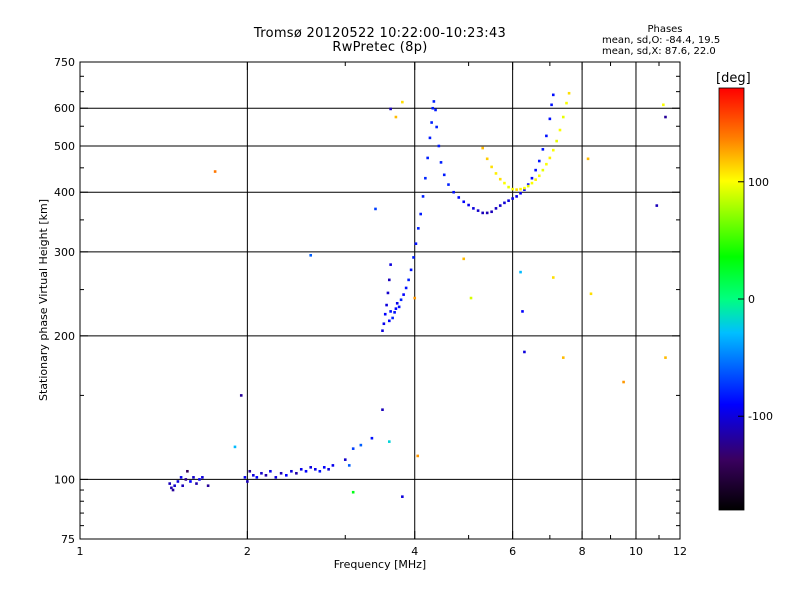 Image resolution: width=800 pixels, height=600 pixels. I want to click on x-tick-label: 10, so click(636, 551).